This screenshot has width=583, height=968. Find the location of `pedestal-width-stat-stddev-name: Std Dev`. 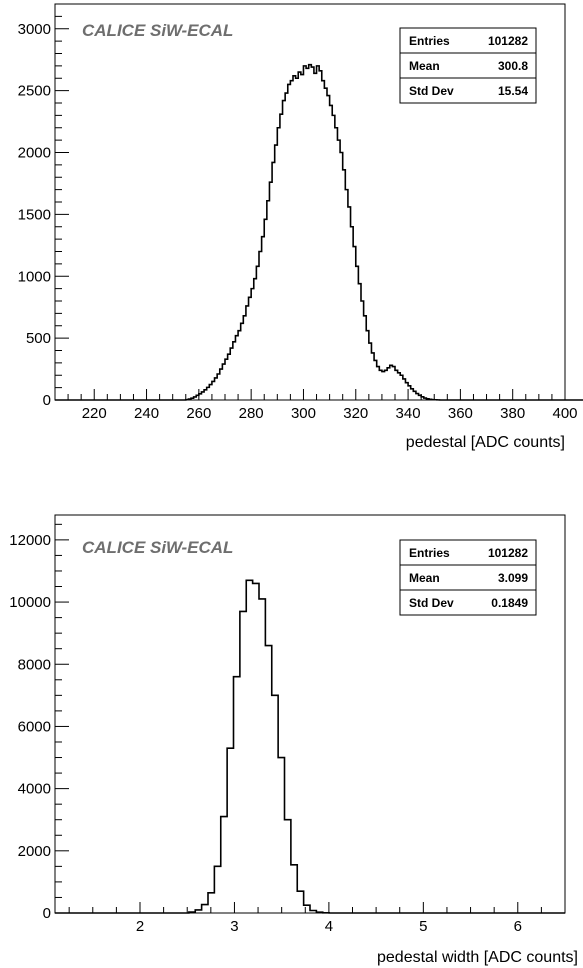

pedestal-width-stat-stddev-name: Std Dev is located at coordinates (431, 603).